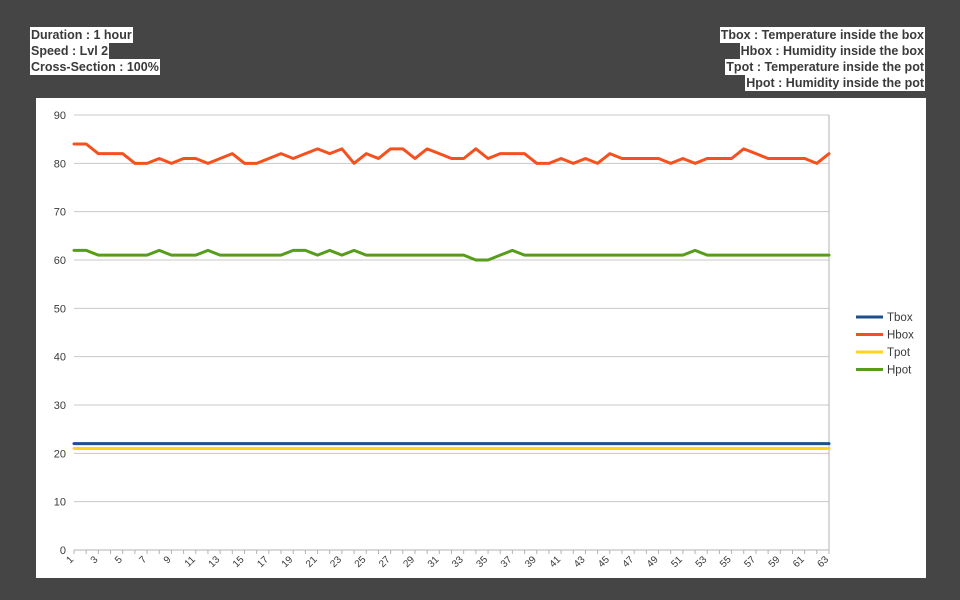  Describe the element at coordinates (60, 116) in the screenshot. I see `y-tick-label: 90` at that location.